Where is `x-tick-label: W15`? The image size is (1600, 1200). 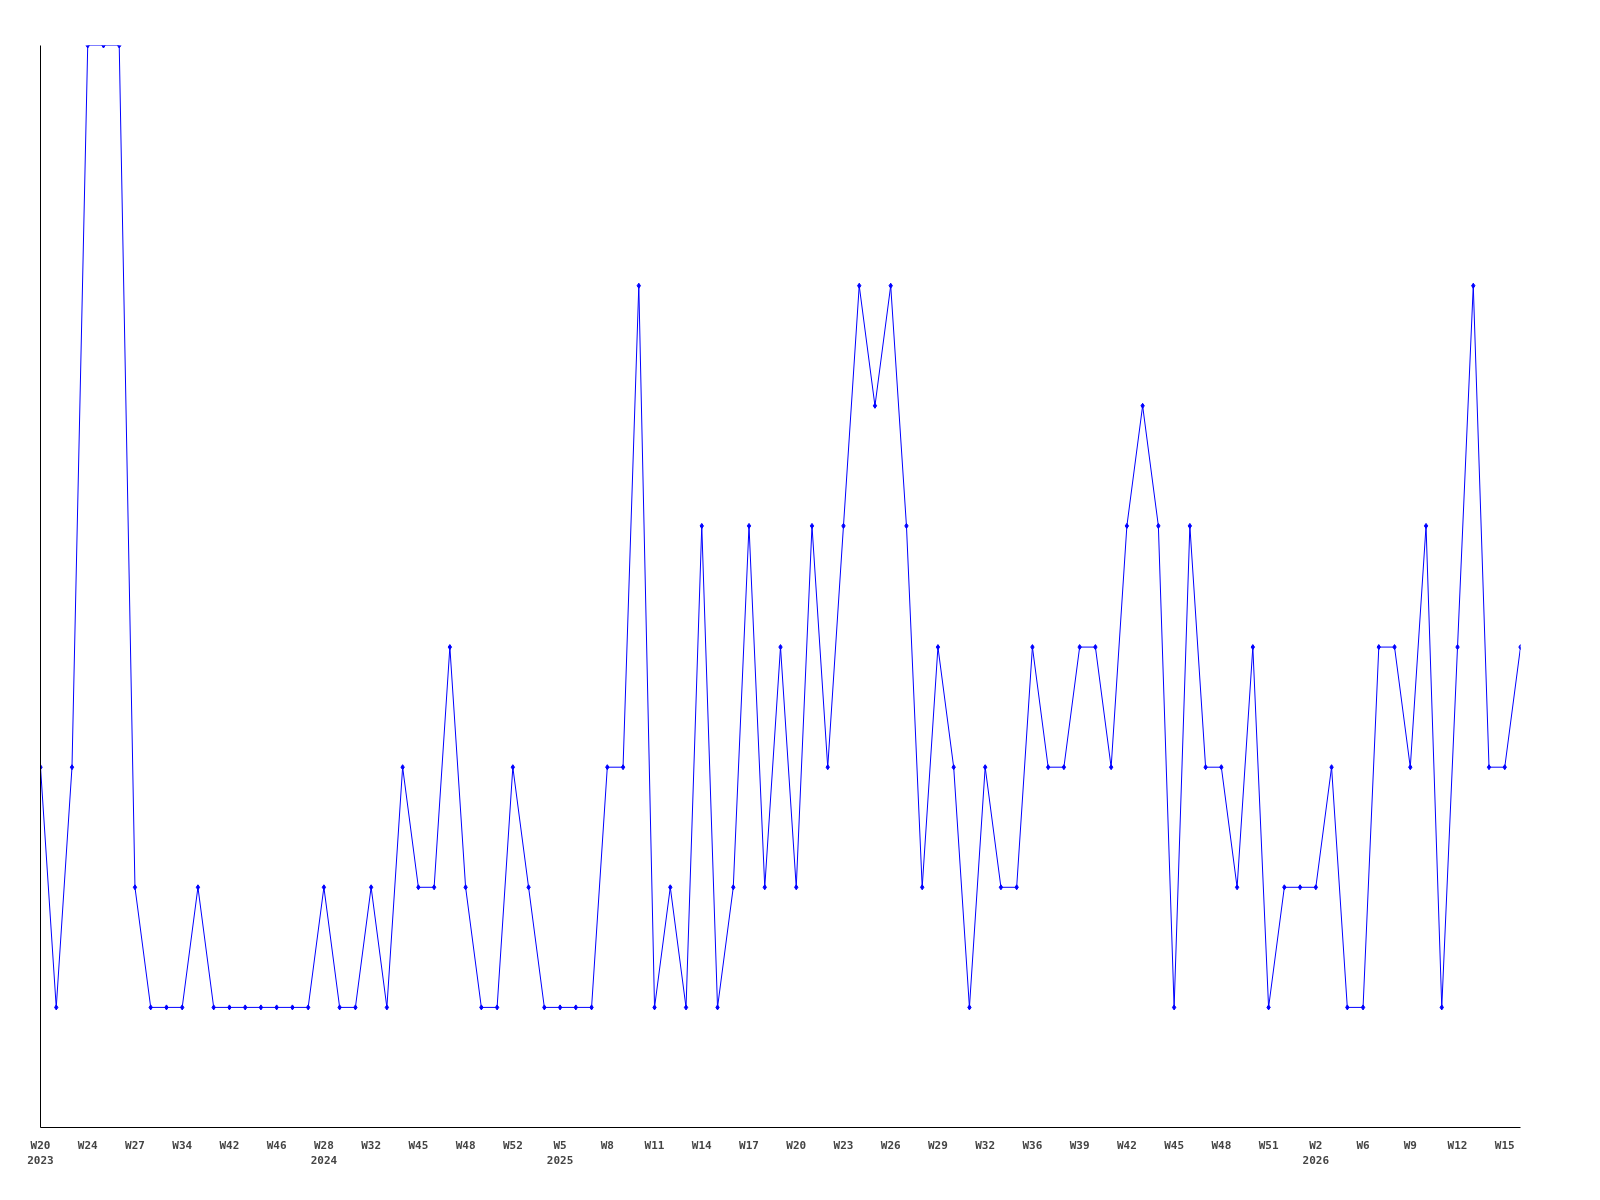
x-tick-label: W15 is located at coordinates (1504, 1145).